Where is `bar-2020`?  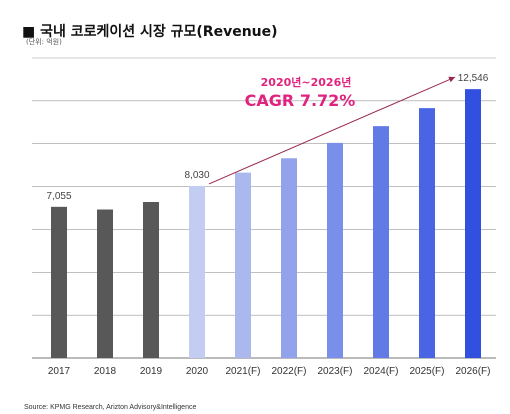 bar-2020 is located at coordinates (197, 271).